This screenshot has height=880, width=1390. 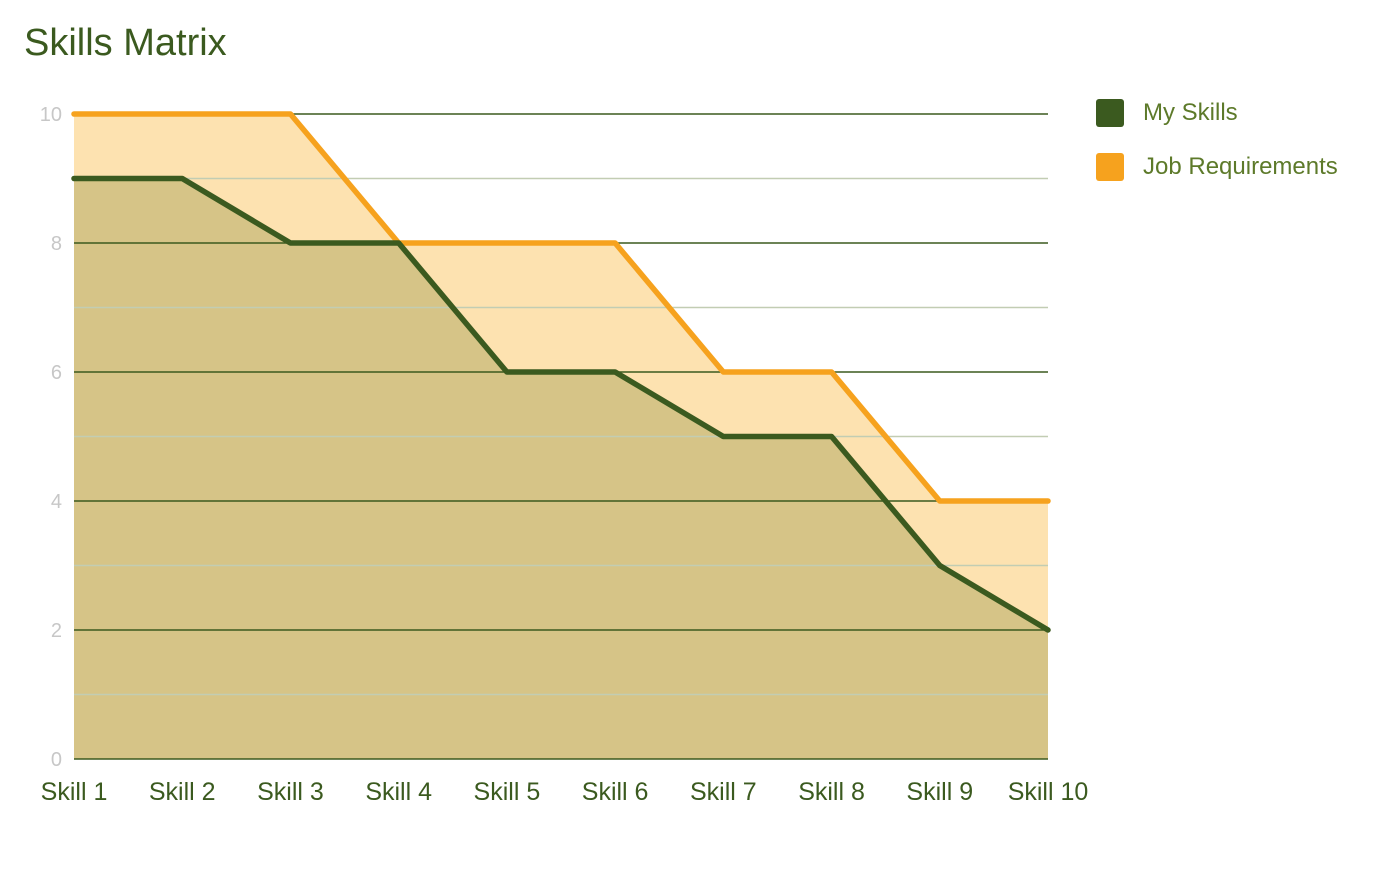 What do you see at coordinates (51, 437) in the screenshot?
I see `y-axis-ticks: 0 2 4 6 8 10` at bounding box center [51, 437].